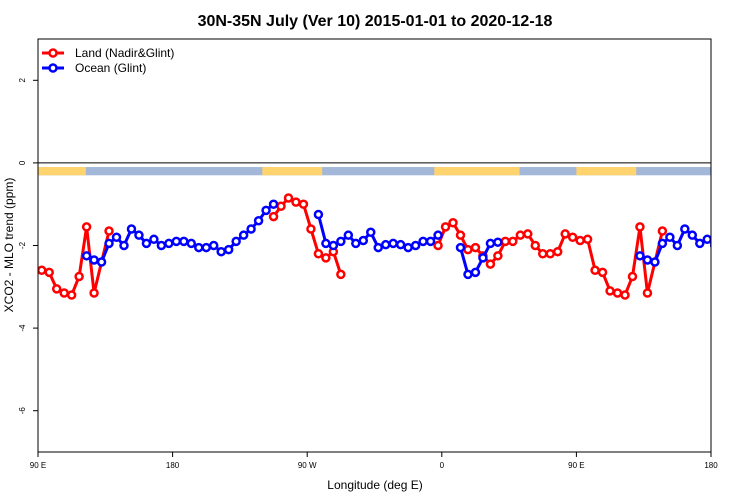 The image size is (750, 500). Describe the element at coordinates (22, 411) in the screenshot. I see `y-tick-label: -6` at that location.